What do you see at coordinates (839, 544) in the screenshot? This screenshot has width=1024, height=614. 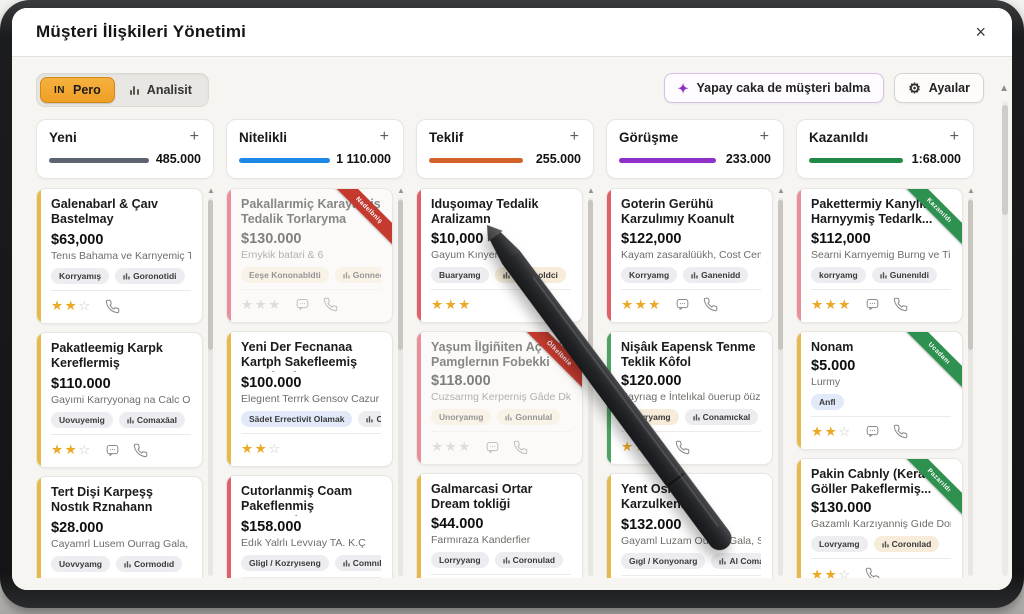 I see `tag-pill: Lovryamg` at bounding box center [839, 544].